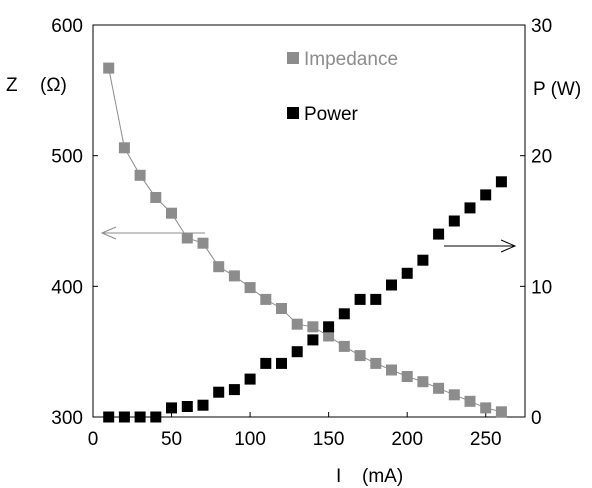  I want to click on x-tick-label: 250, so click(486, 439).